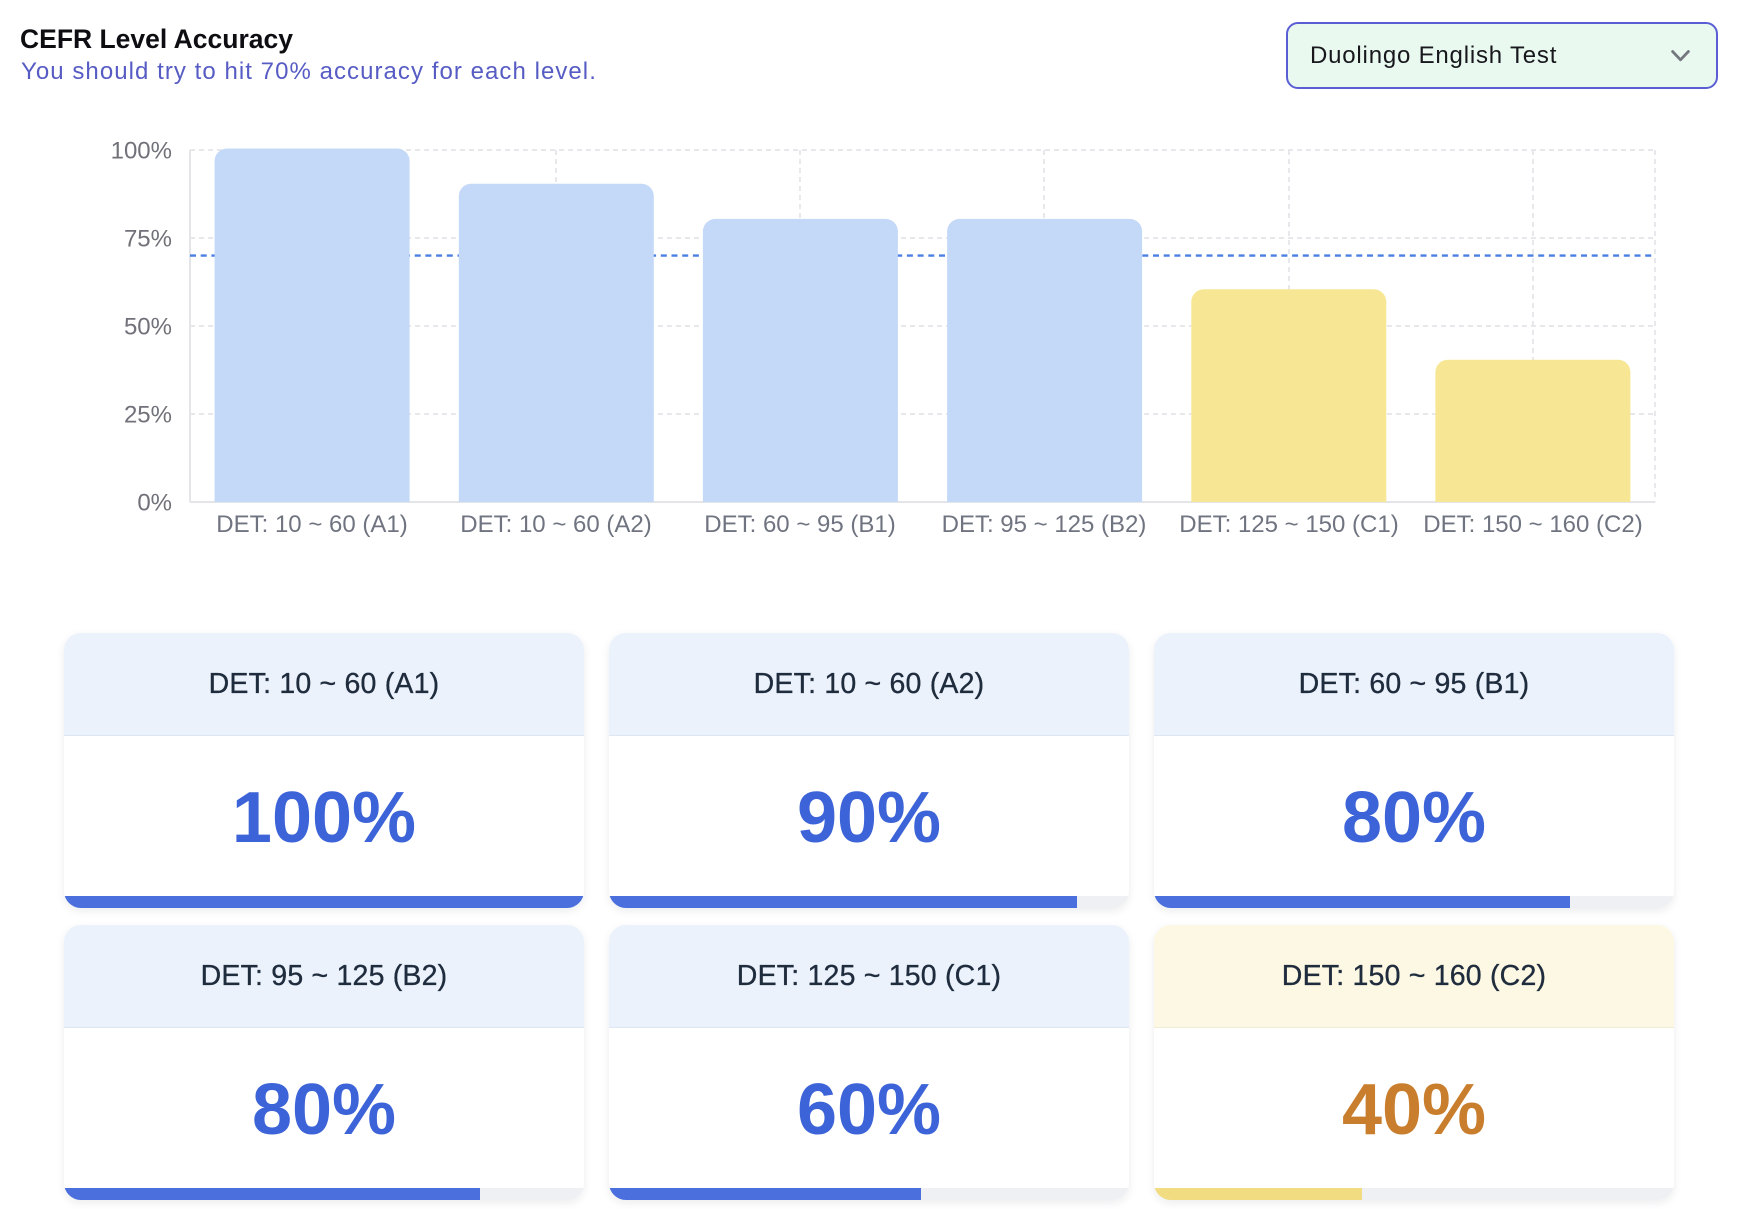 The height and width of the screenshot is (1232, 1744). Describe the element at coordinates (555, 524) in the screenshot. I see `svg-text: DET: 10 ~ 60 (A2)` at that location.